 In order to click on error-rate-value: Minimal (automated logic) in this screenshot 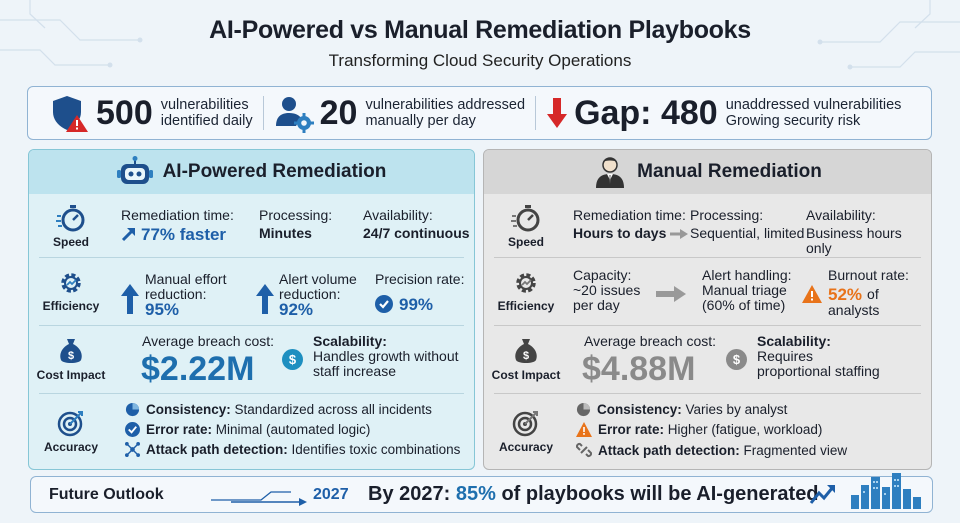, I will do `click(293, 429)`.